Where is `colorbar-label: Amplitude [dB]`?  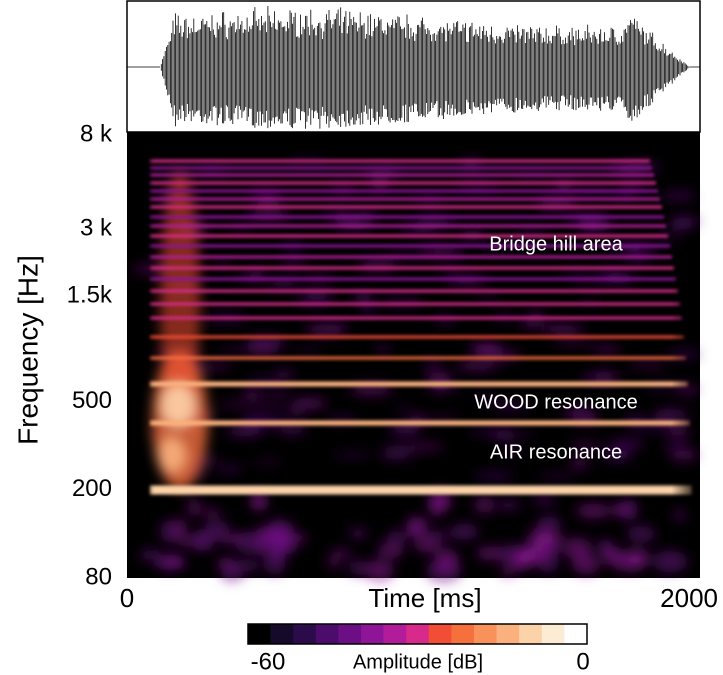 colorbar-label: Amplitude [dB] is located at coordinates (418, 662).